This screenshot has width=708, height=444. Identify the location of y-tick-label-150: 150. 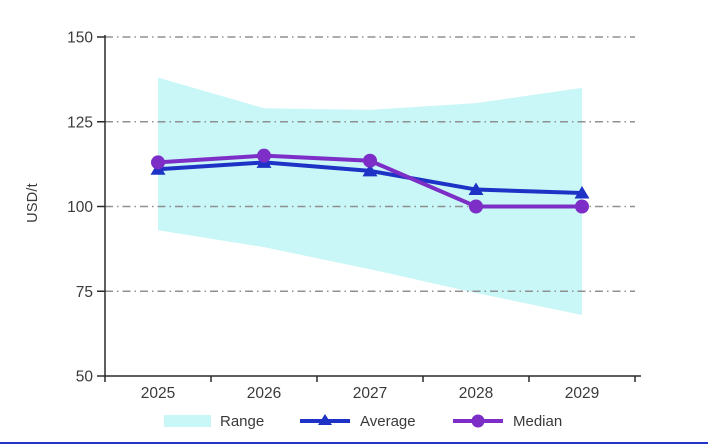
(80, 38).